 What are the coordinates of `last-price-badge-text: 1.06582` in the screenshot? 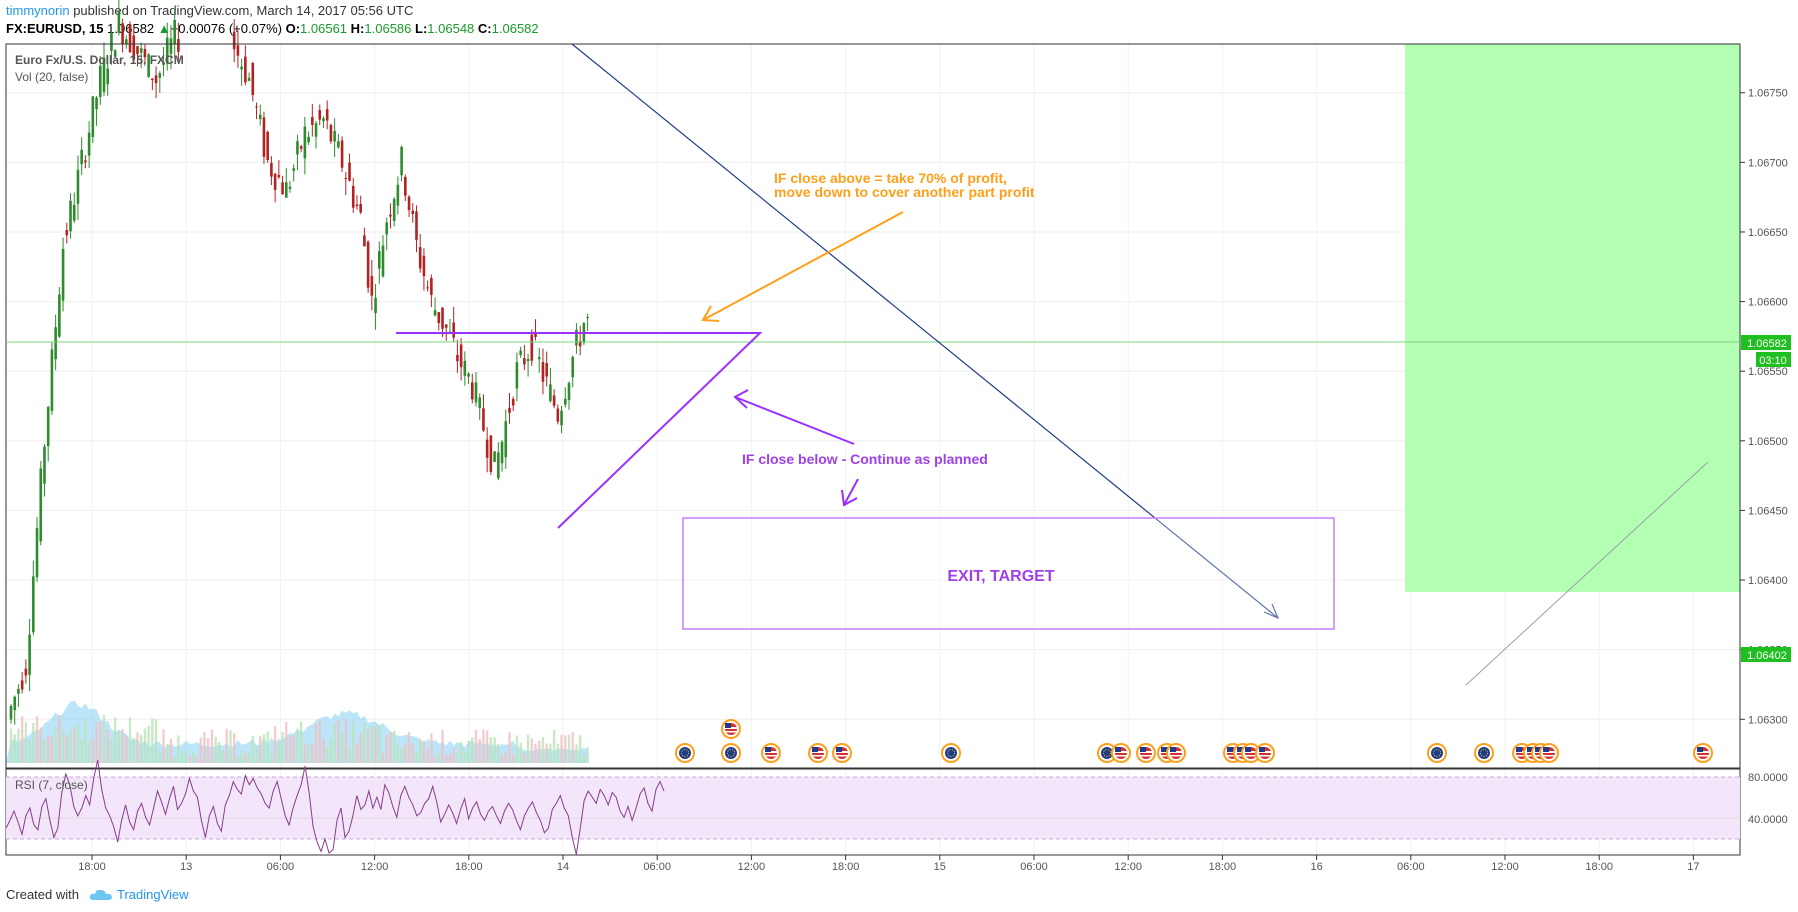 It's located at (1767, 344).